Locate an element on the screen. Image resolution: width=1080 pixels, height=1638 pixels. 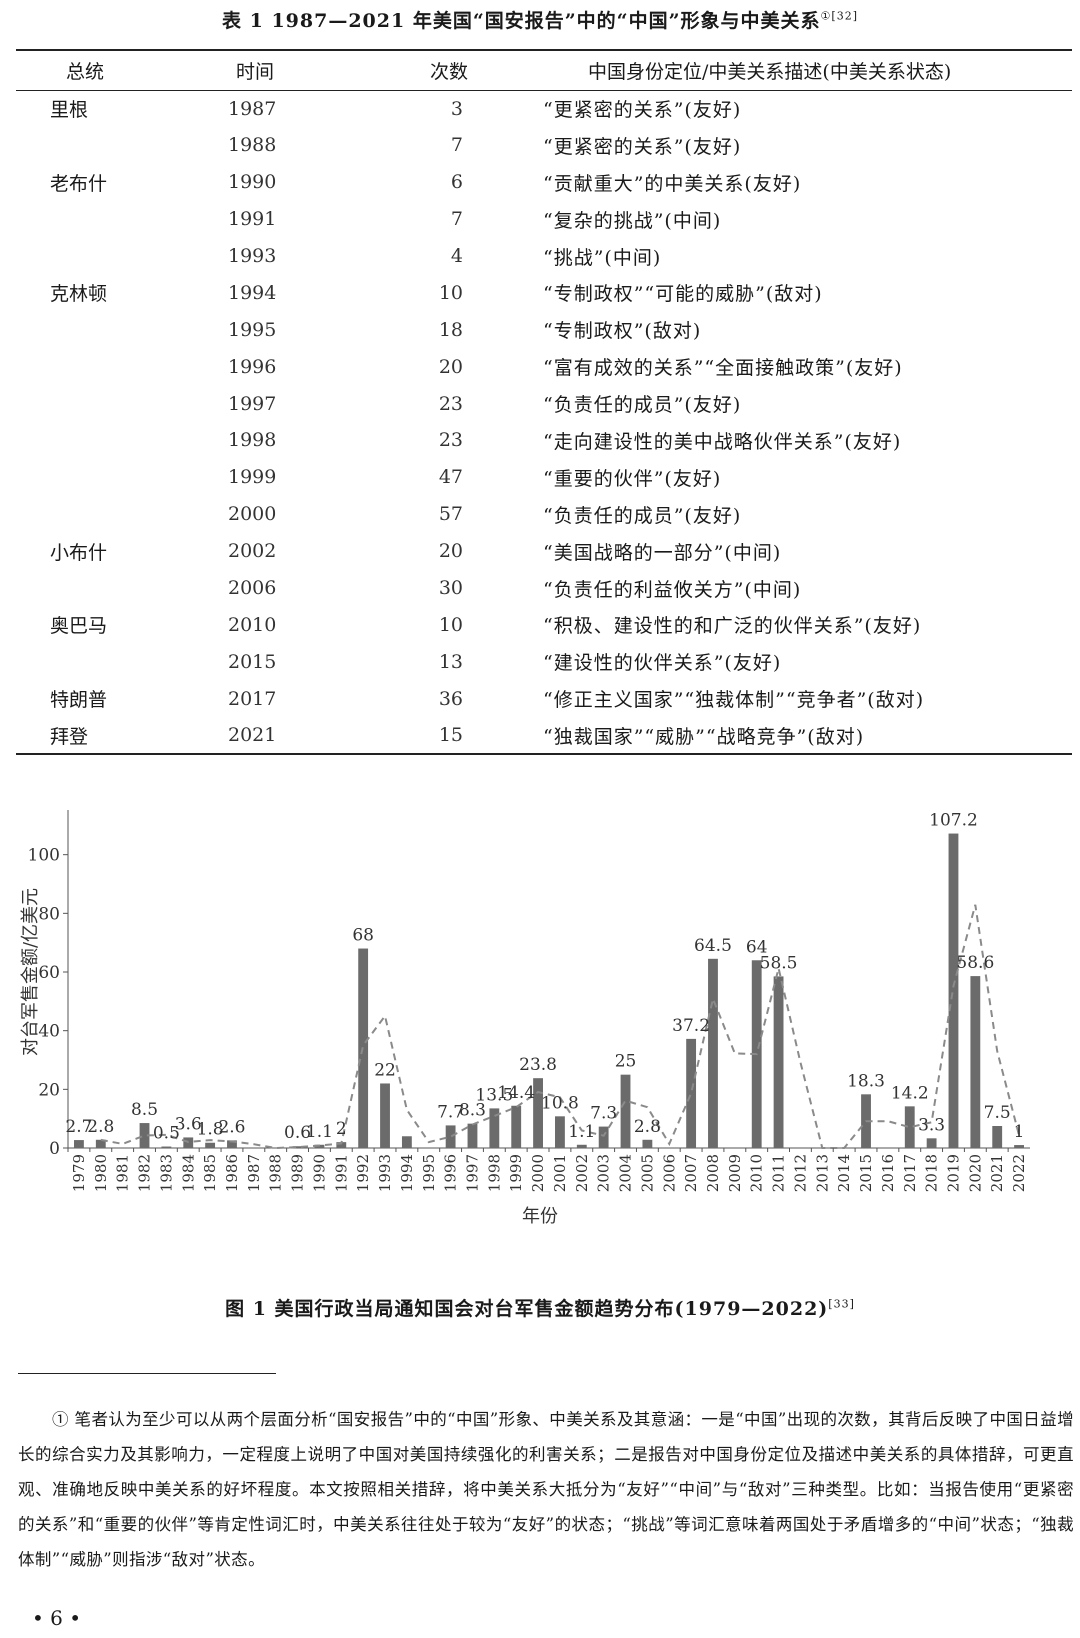
chart-trendline is located at coordinates (560, 1027).